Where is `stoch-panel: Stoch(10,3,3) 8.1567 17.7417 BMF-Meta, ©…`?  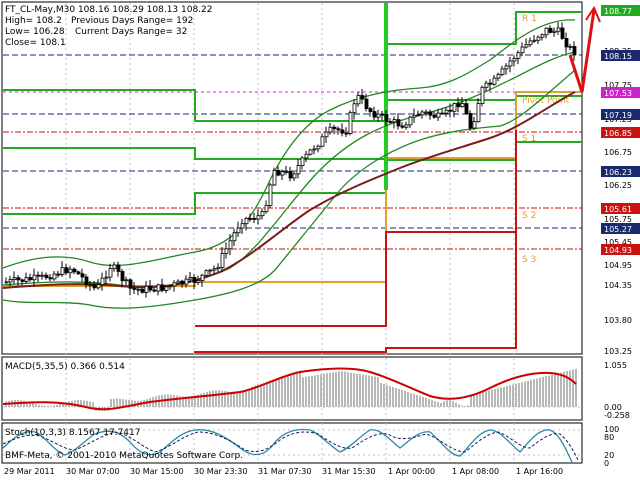
stoch-panel: Stoch(10,3,3) 8.1567 17.7417 BMF-Meta, ©… is located at coordinates (310, 446).